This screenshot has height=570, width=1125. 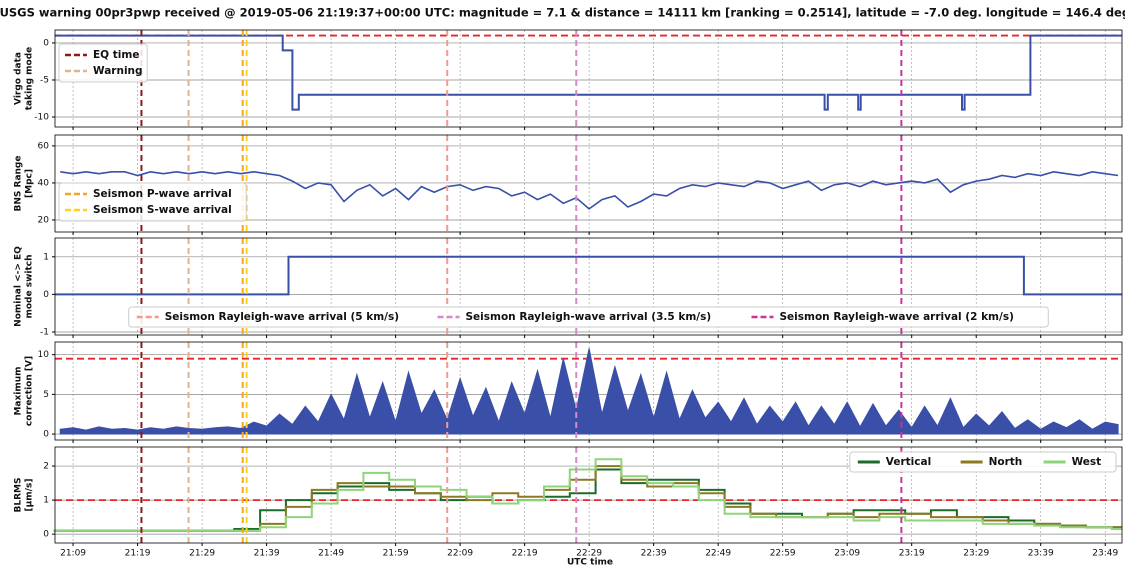 What do you see at coordinates (654, 554) in the screenshot?
I see `x-tick-label: 22:39` at bounding box center [654, 554].